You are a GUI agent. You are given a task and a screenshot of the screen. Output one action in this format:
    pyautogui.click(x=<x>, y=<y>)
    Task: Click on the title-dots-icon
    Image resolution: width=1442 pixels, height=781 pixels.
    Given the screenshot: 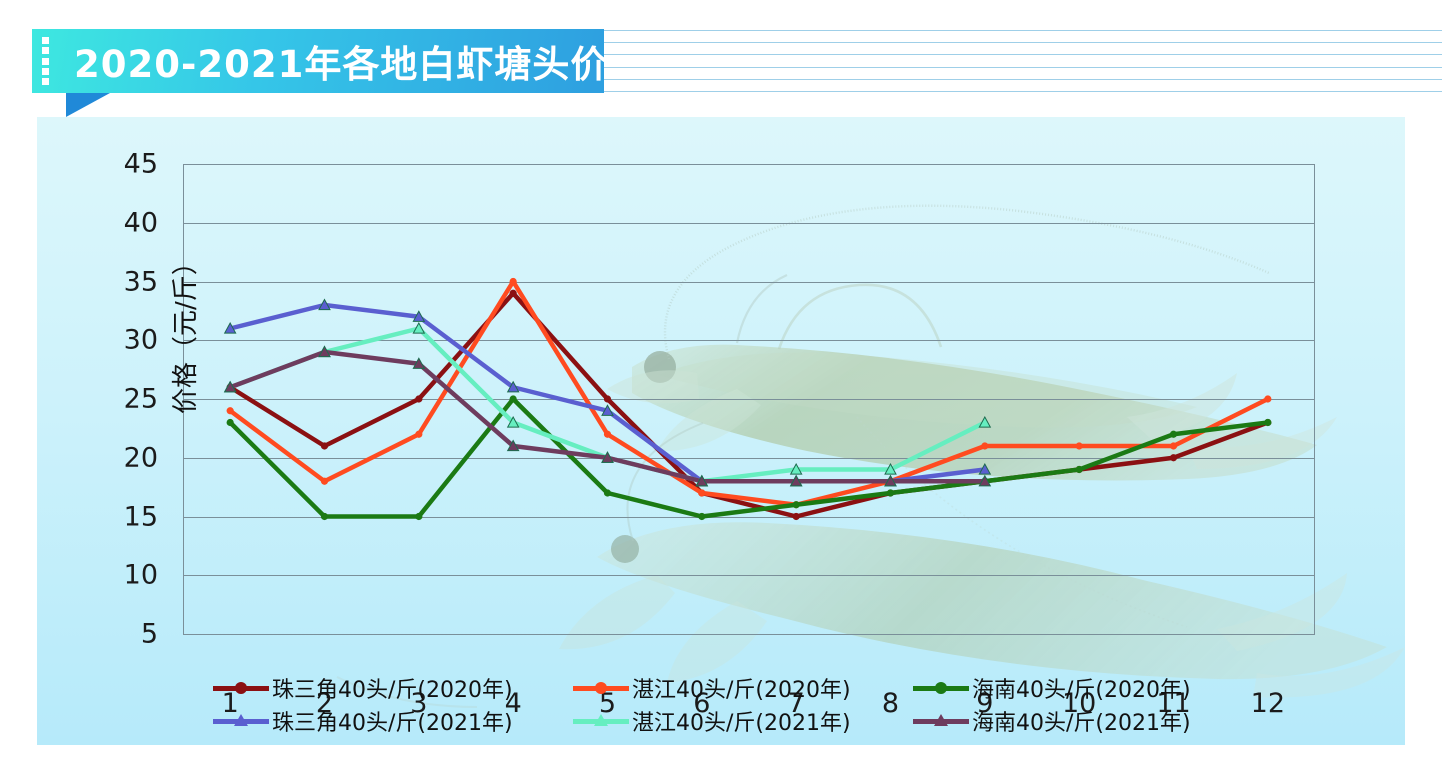 What is the action you would take?
    pyautogui.click(x=45, y=61)
    